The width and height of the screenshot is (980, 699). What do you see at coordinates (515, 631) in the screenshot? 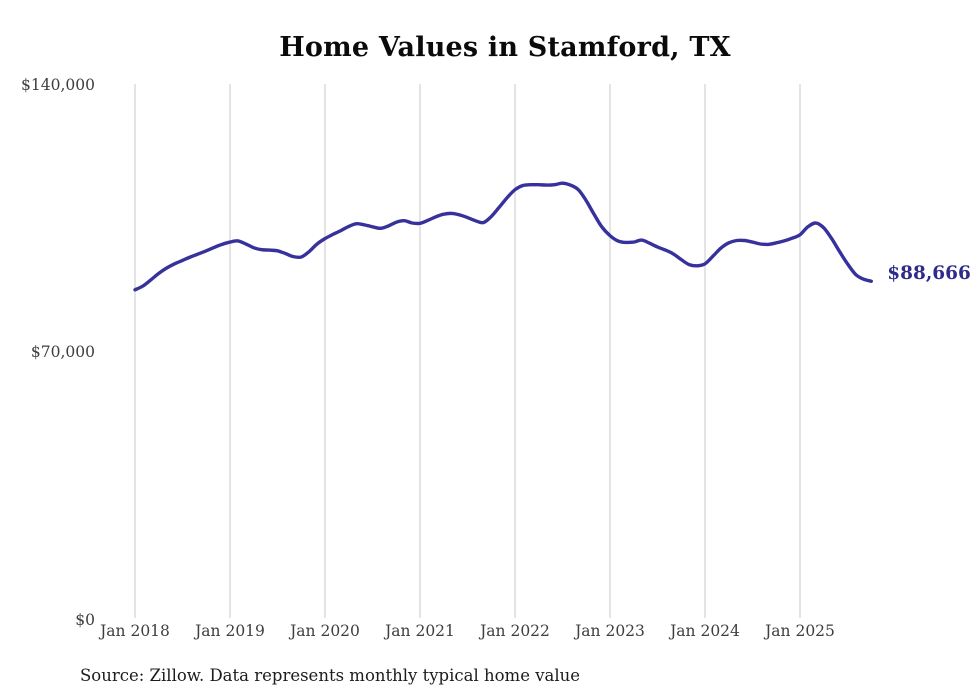
I see `x-tick-label: Jan 2022` at bounding box center [515, 631].